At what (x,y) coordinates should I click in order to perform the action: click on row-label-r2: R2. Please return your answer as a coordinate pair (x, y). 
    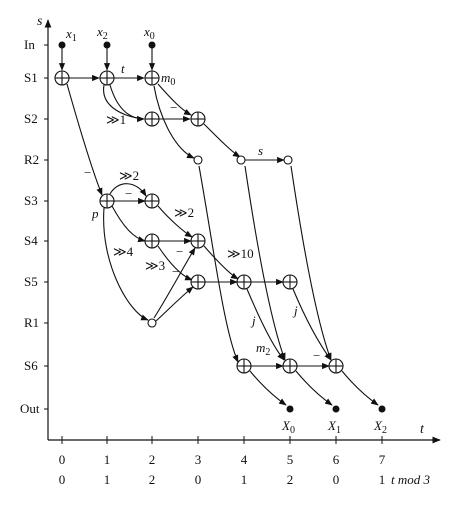
    Looking at the image, I should click on (31, 159).